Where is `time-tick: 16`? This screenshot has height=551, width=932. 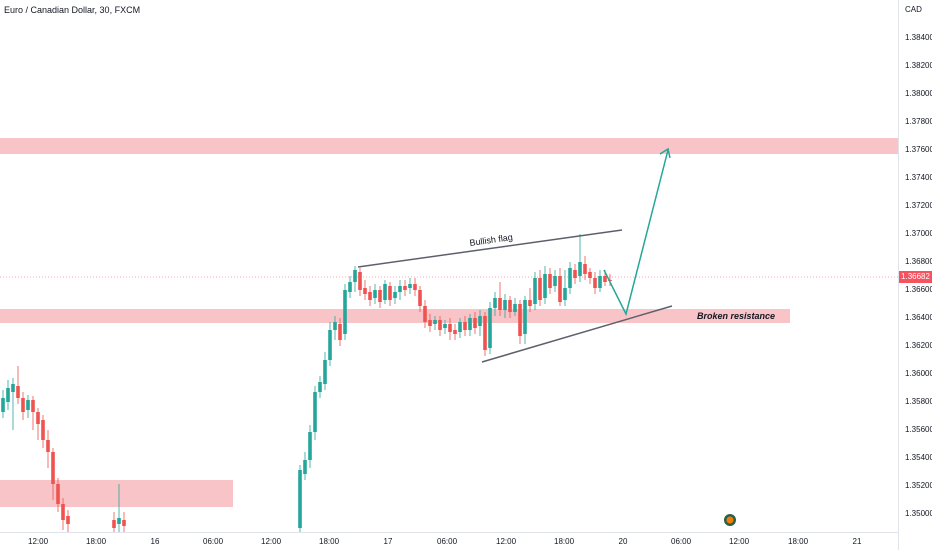
time-tick: 16 is located at coordinates (155, 541).